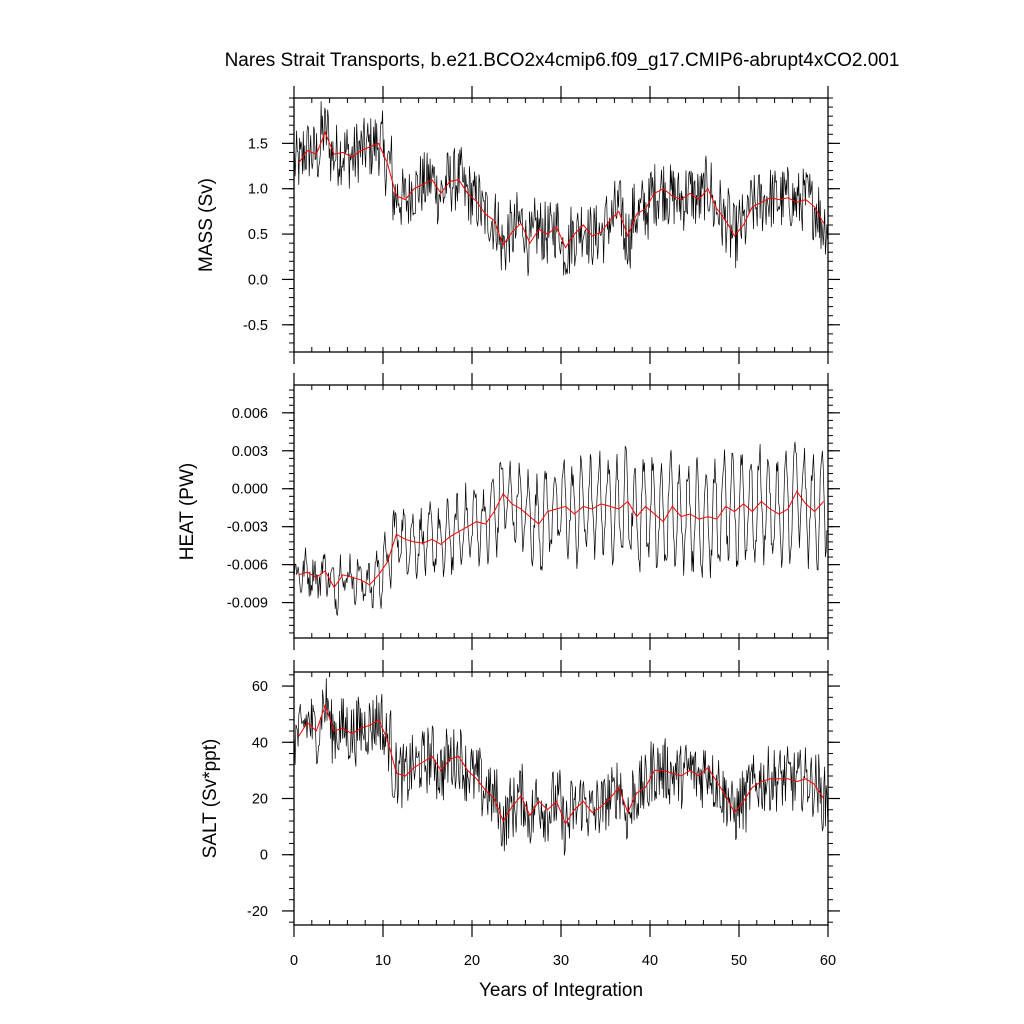 The image size is (1024, 1024). Describe the element at coordinates (258, 144) in the screenshot. I see `mass-y-tick-label: 1.5` at that location.